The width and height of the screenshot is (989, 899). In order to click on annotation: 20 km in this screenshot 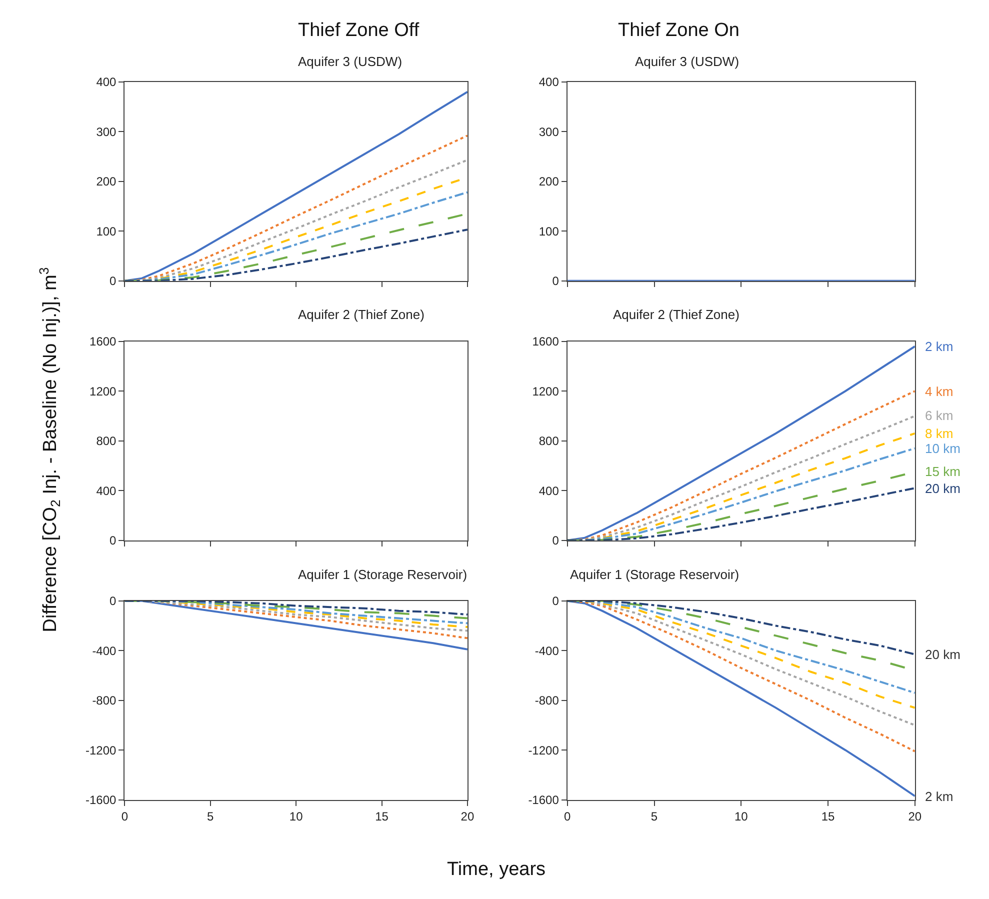, I will do `click(942, 654)`.